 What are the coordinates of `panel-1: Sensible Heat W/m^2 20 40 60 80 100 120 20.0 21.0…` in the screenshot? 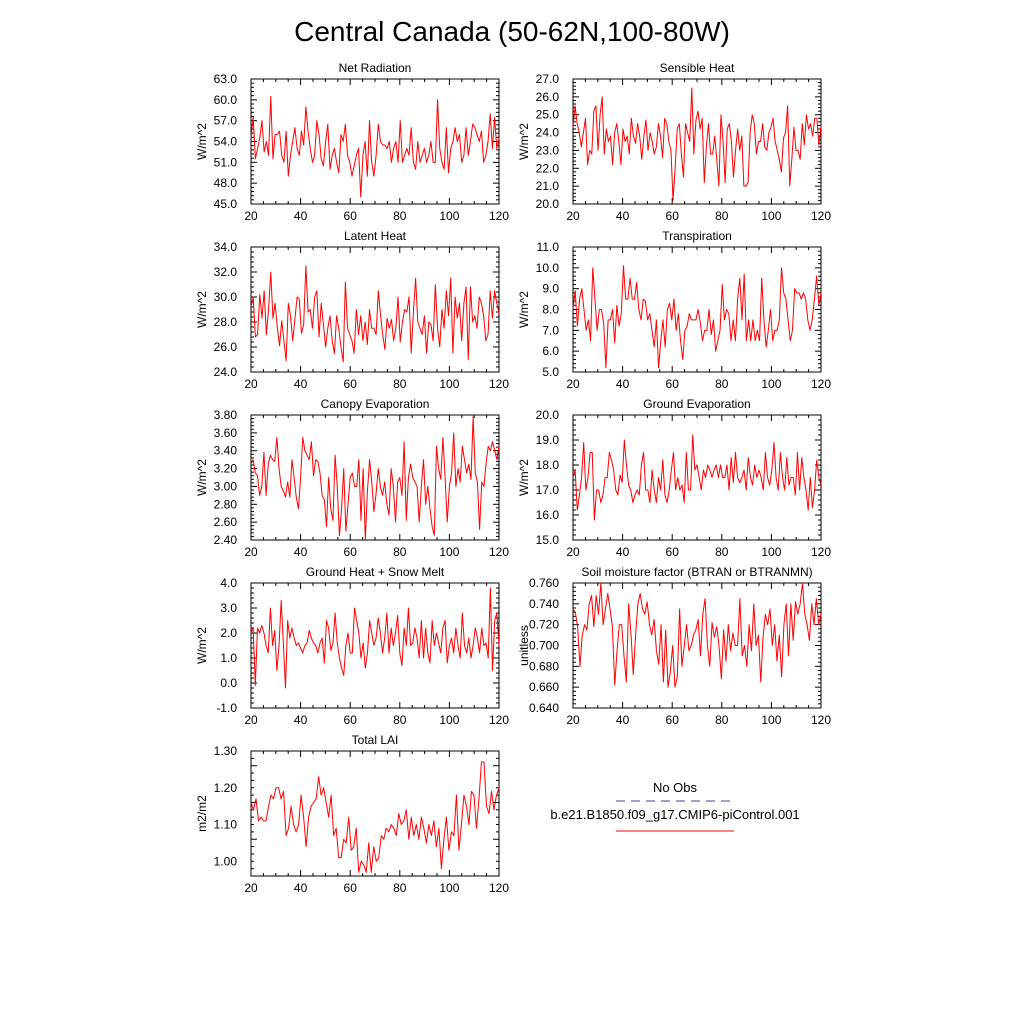 It's located at (674, 142).